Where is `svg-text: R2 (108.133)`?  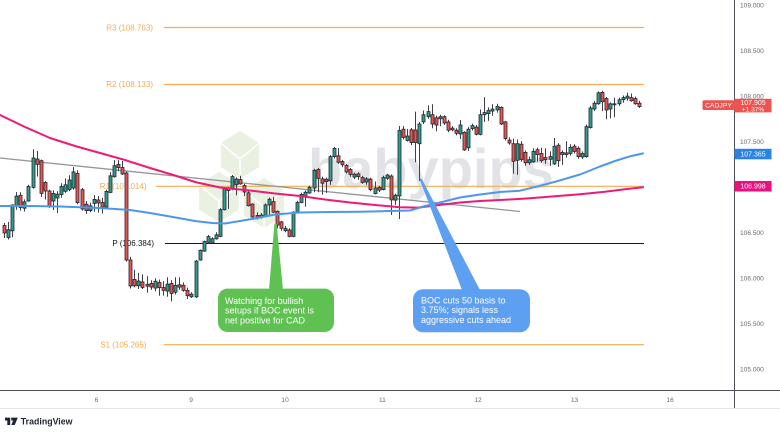
svg-text: R2 (108.133) is located at coordinates (129, 84).